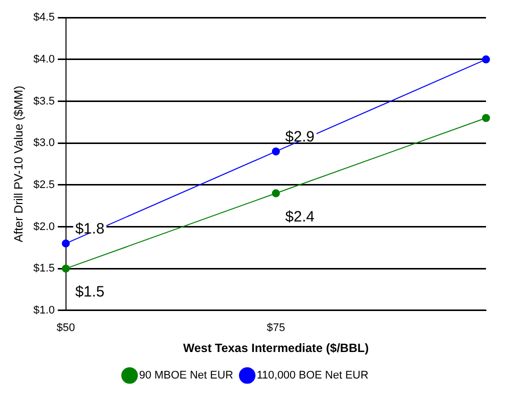 The width and height of the screenshot is (507, 401). I want to click on data-label: $2.9, so click(300, 137).